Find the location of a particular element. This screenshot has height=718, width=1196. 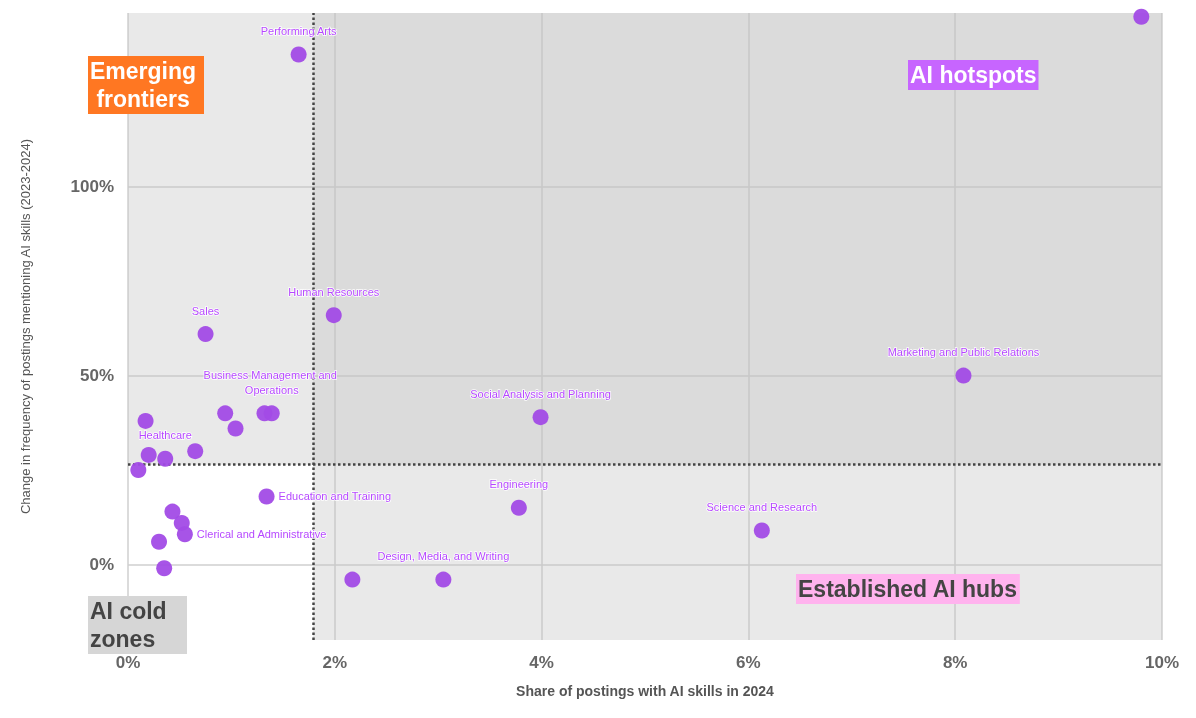

data-label: Marketing and Public Relations is located at coordinates (963, 352).